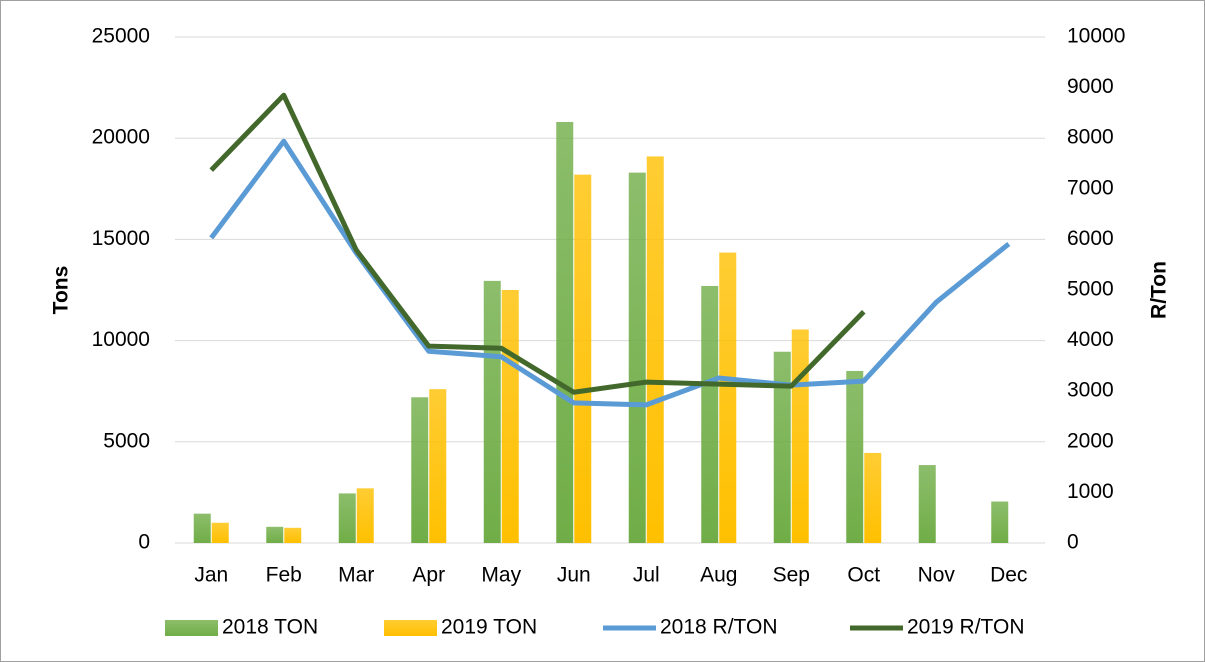 This screenshot has width=1205, height=662. What do you see at coordinates (144, 542) in the screenshot?
I see `y-tick-label: 0` at bounding box center [144, 542].